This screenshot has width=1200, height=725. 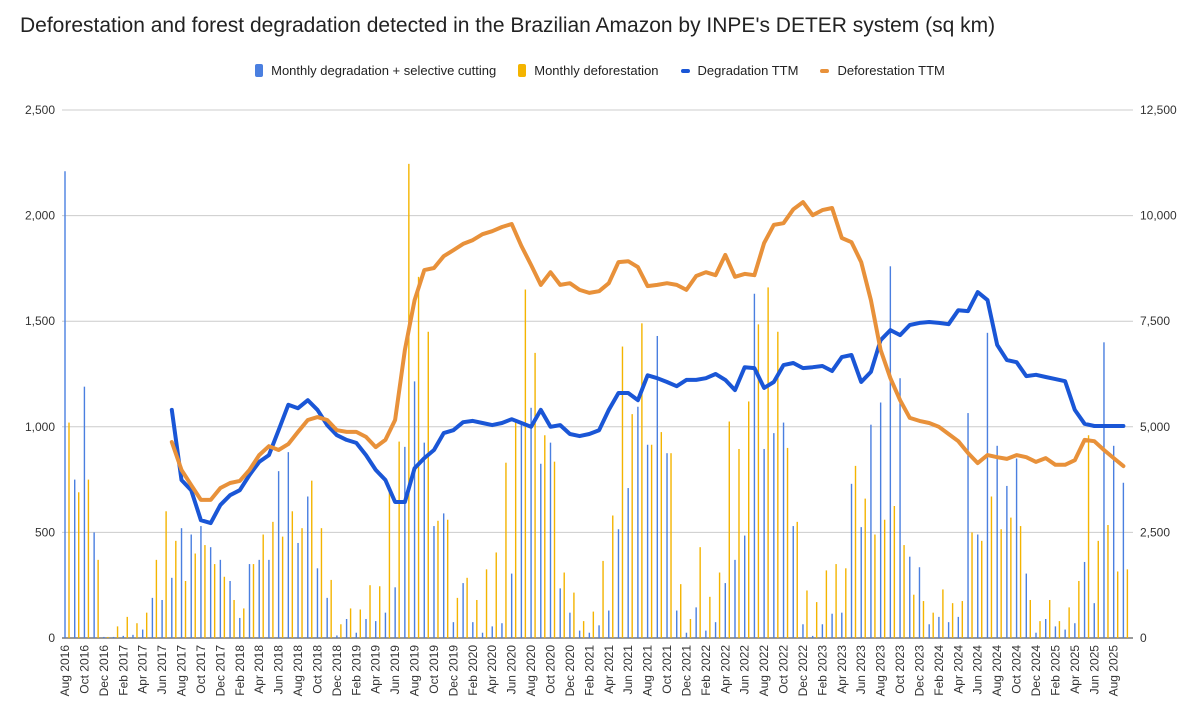 What do you see at coordinates (453, 671) in the screenshot?
I see `x-tick-label: Dec 2019` at bounding box center [453, 671].